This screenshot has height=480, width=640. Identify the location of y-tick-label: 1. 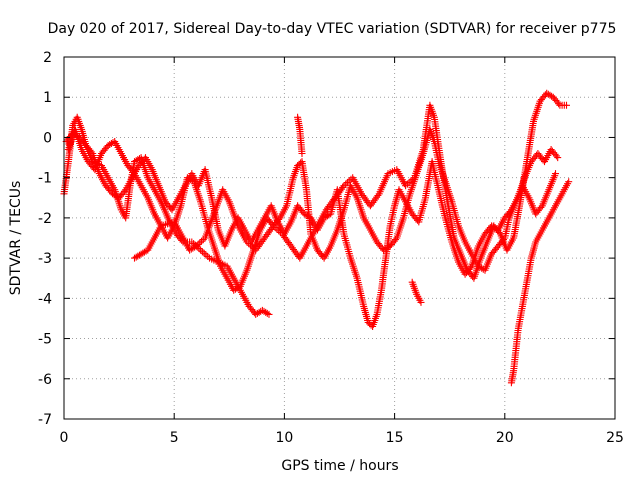
(47, 98).